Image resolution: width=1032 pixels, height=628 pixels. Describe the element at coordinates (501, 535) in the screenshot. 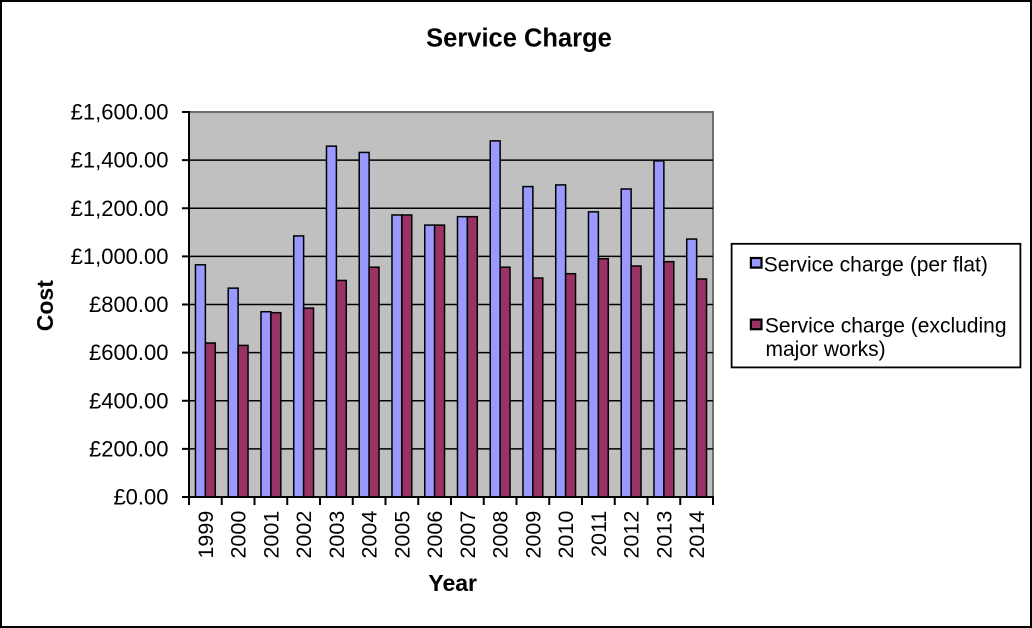

I see `svg-text: 2008` at that location.